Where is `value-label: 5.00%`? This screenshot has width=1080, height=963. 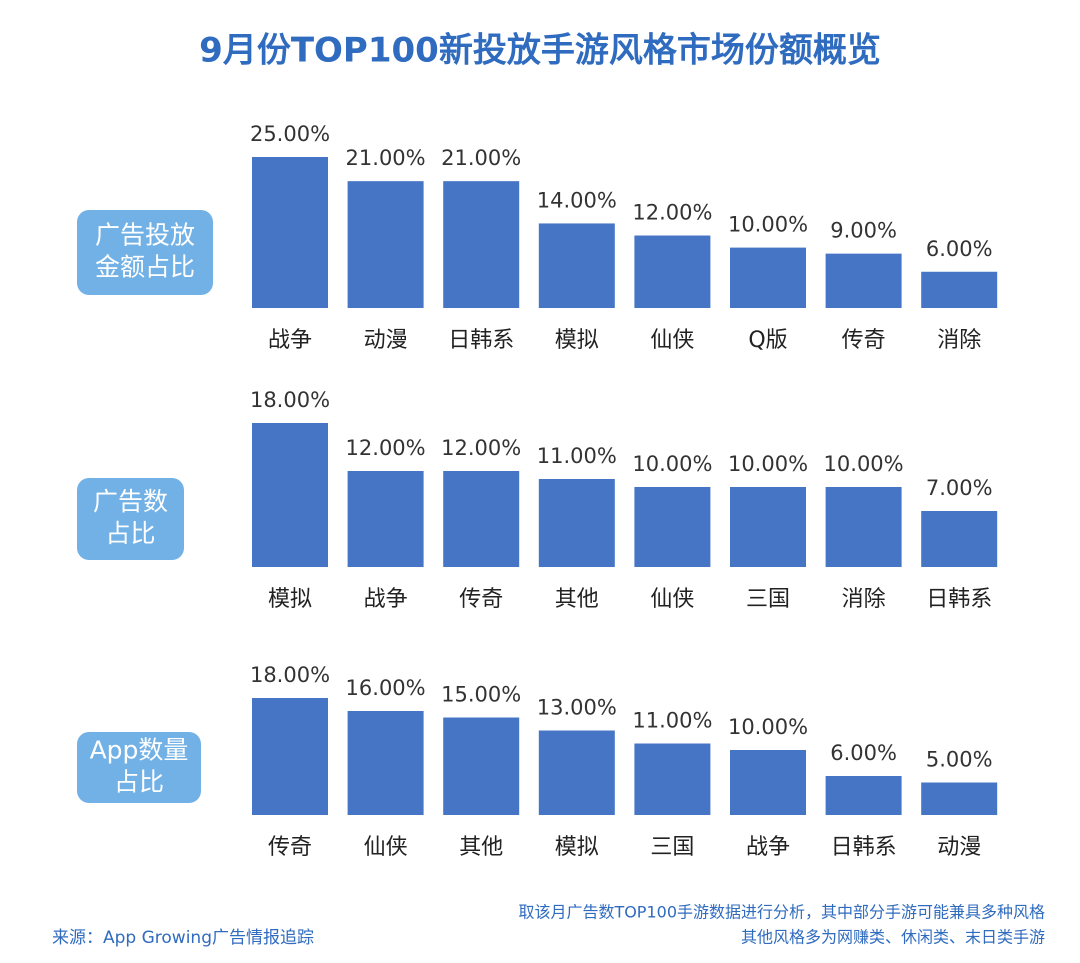
value-label: 5.00% is located at coordinates (959, 760).